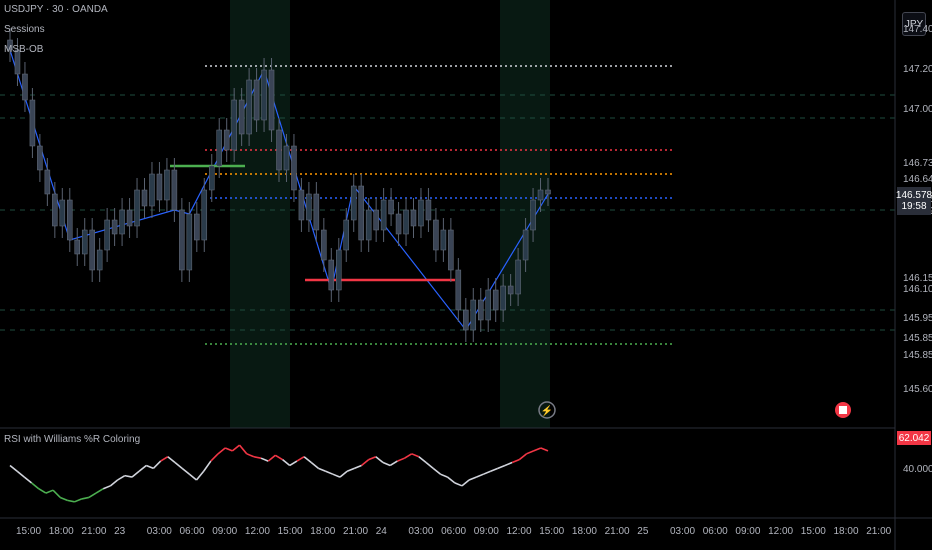 This screenshot has width=932, height=550. Describe the element at coordinates (24, 29) in the screenshot. I see `legend-sessions: Sessions` at that location.